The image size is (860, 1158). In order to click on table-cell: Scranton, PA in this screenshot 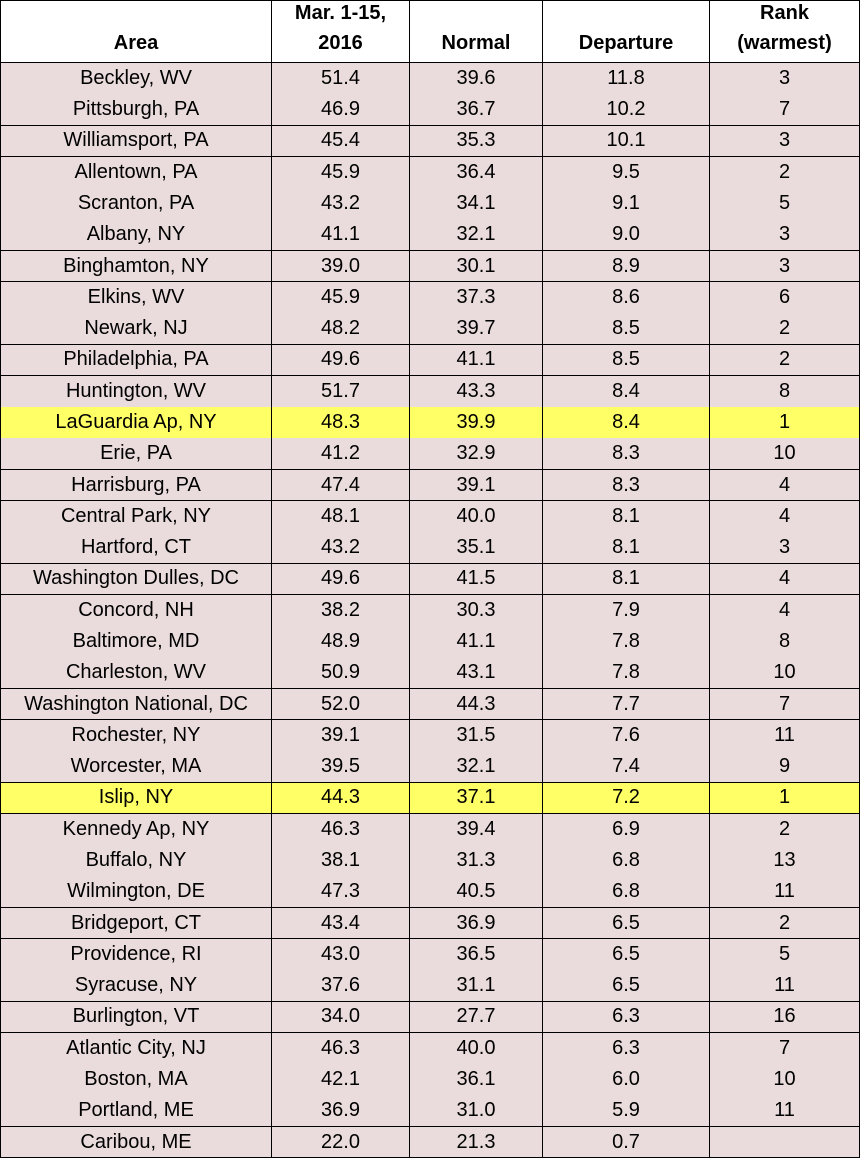, I will do `click(136, 204)`.